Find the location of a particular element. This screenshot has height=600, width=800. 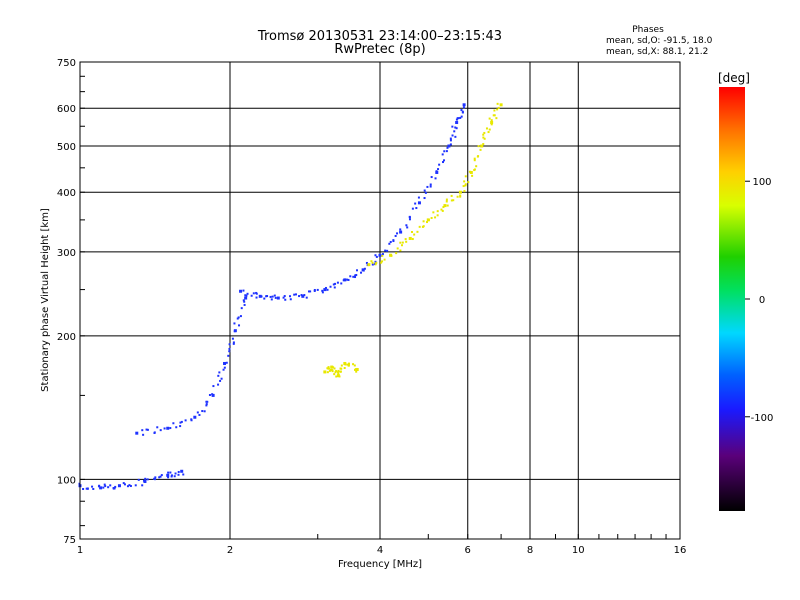

x-axis-ticks: 1 2 4 6 8 10 16 is located at coordinates (381, 545).